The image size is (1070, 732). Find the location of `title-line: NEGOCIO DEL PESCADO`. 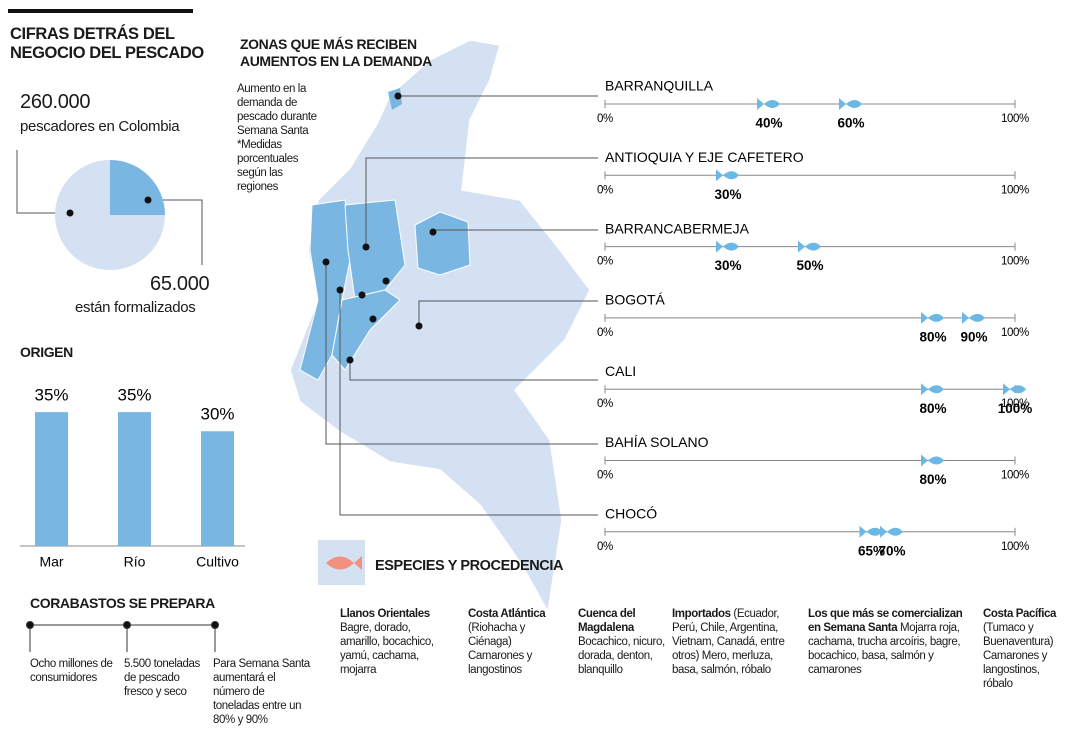

title-line: NEGOCIO DEL PESCADO is located at coordinates (107, 53).